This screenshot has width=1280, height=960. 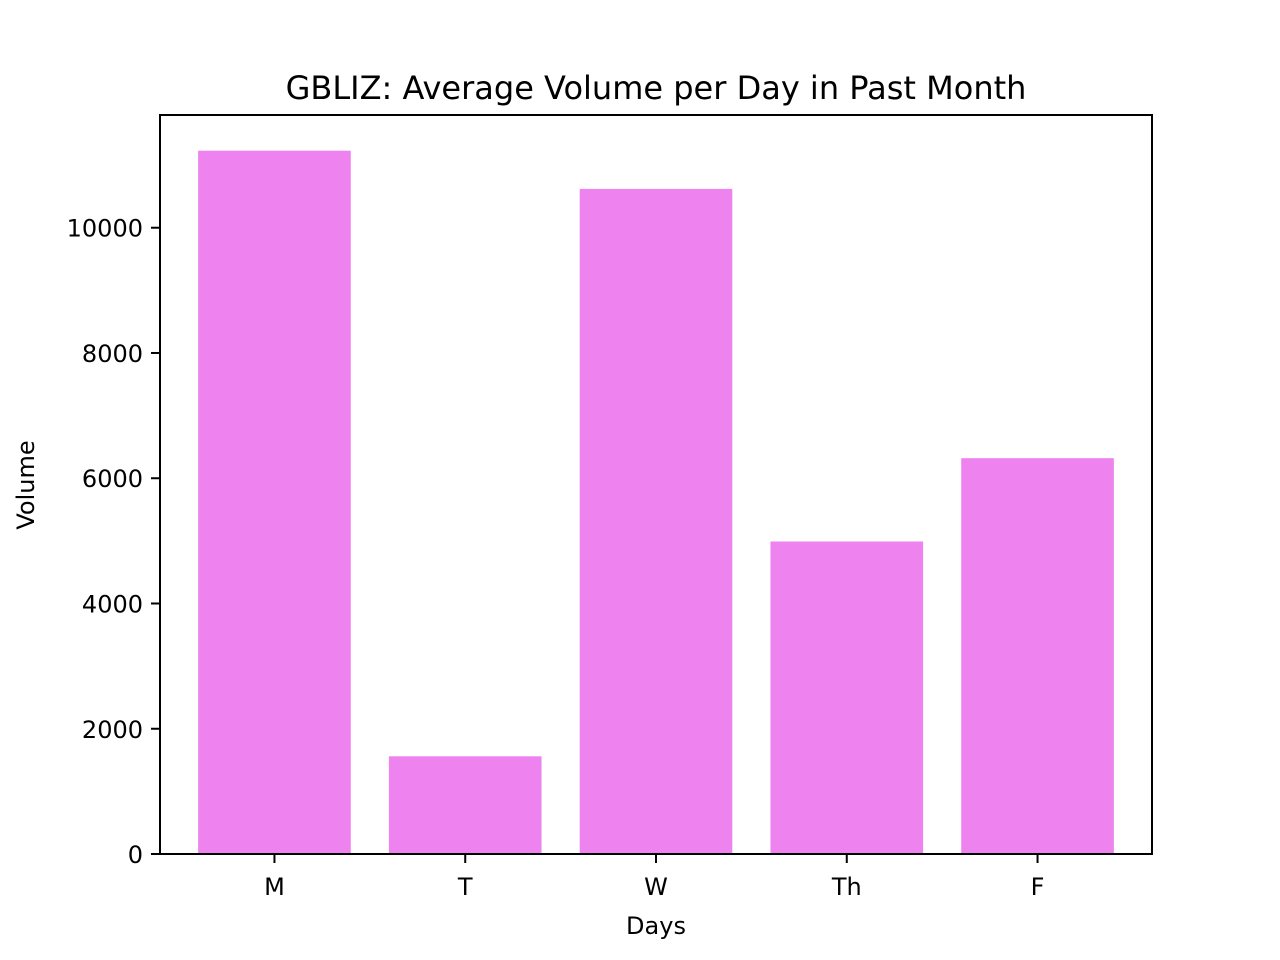 What do you see at coordinates (846, 887) in the screenshot?
I see `x-tick-label: Th` at bounding box center [846, 887].